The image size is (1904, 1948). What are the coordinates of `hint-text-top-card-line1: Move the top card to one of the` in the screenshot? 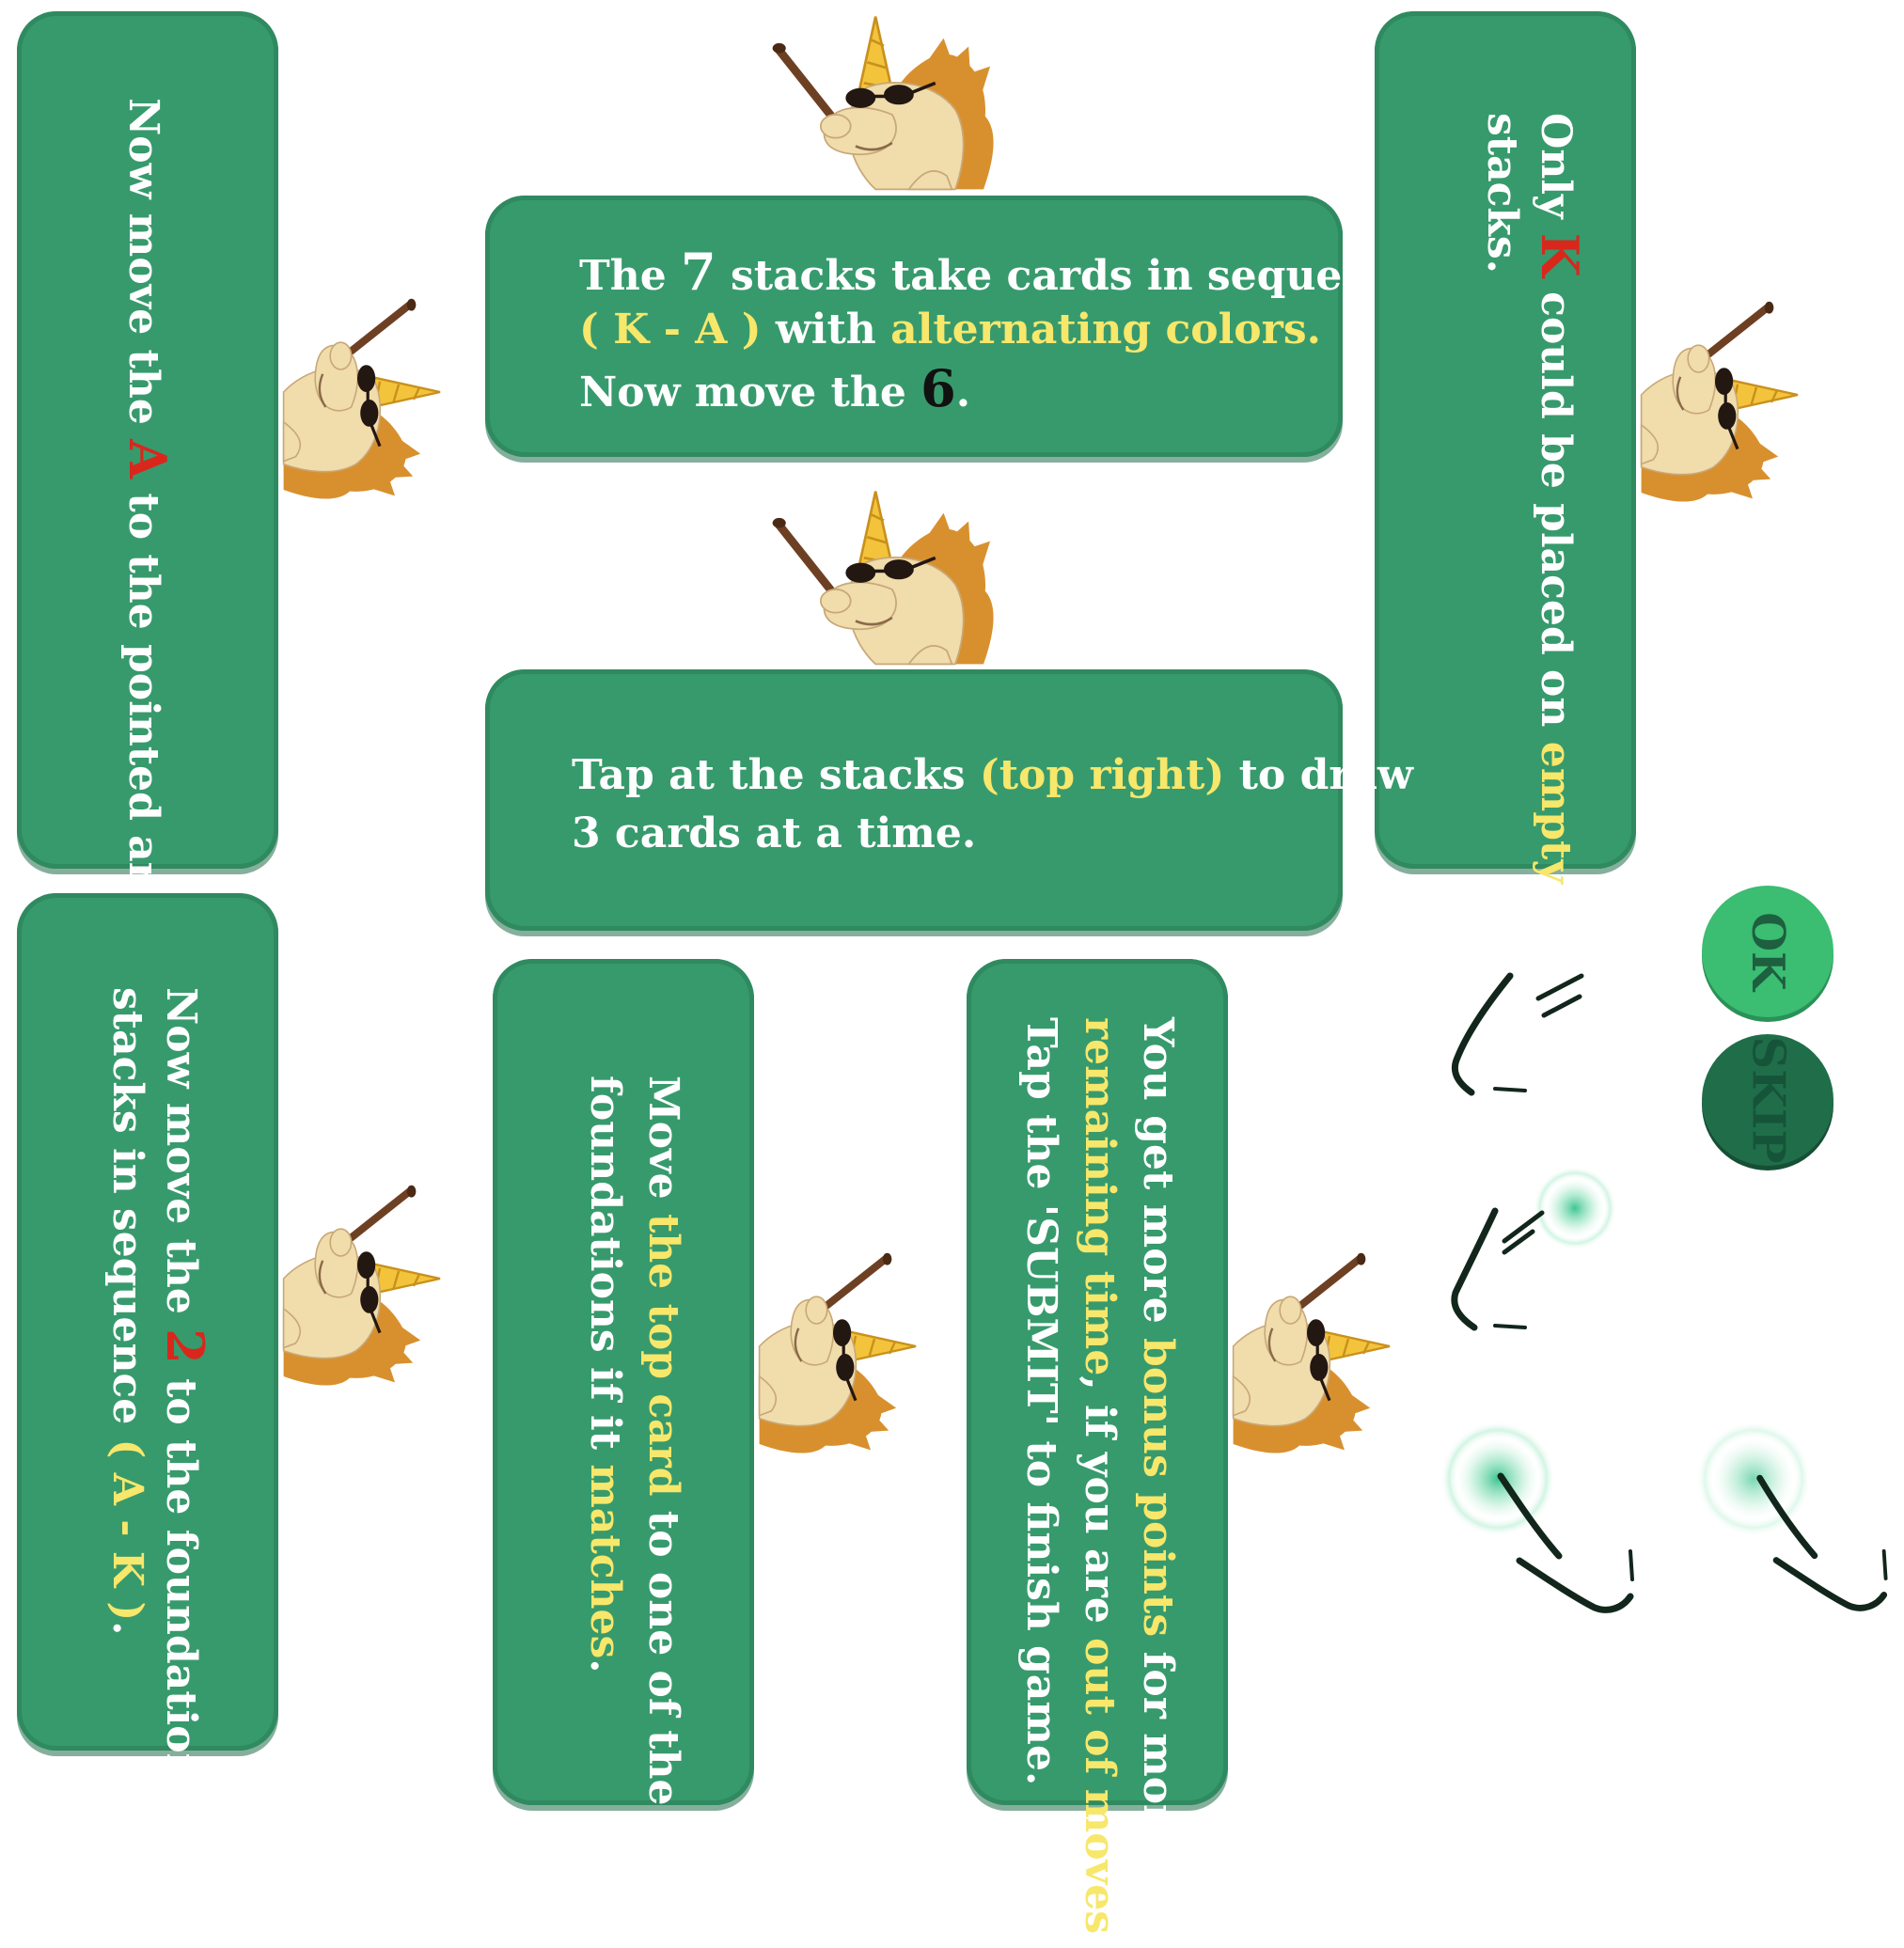 It's located at (663, 1441).